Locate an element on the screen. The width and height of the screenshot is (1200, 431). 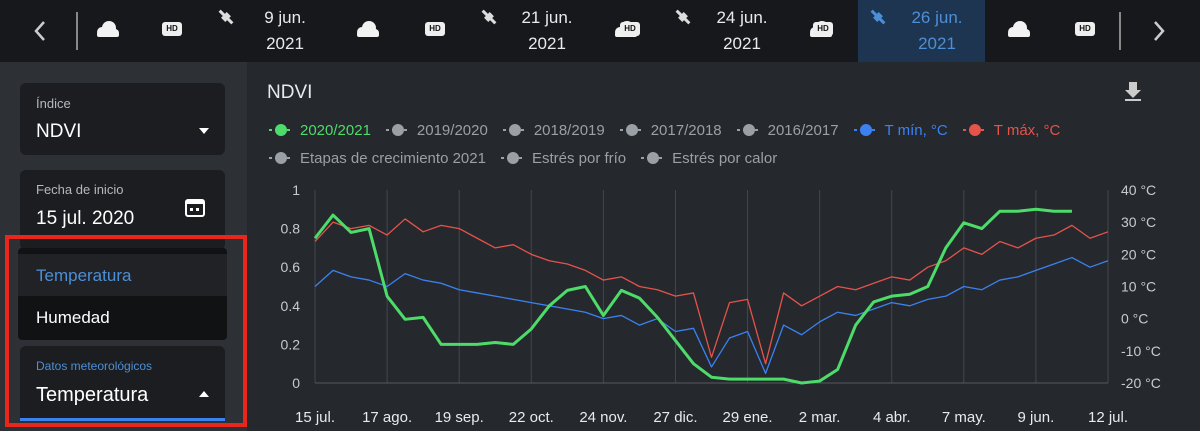
legend-item: 2016/2017 is located at coordinates (787, 130).